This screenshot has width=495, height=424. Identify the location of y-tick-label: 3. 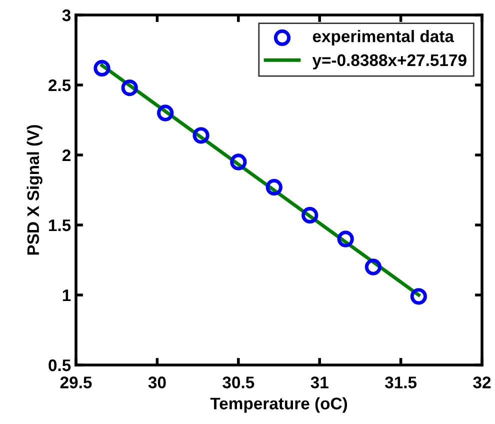
(66, 15).